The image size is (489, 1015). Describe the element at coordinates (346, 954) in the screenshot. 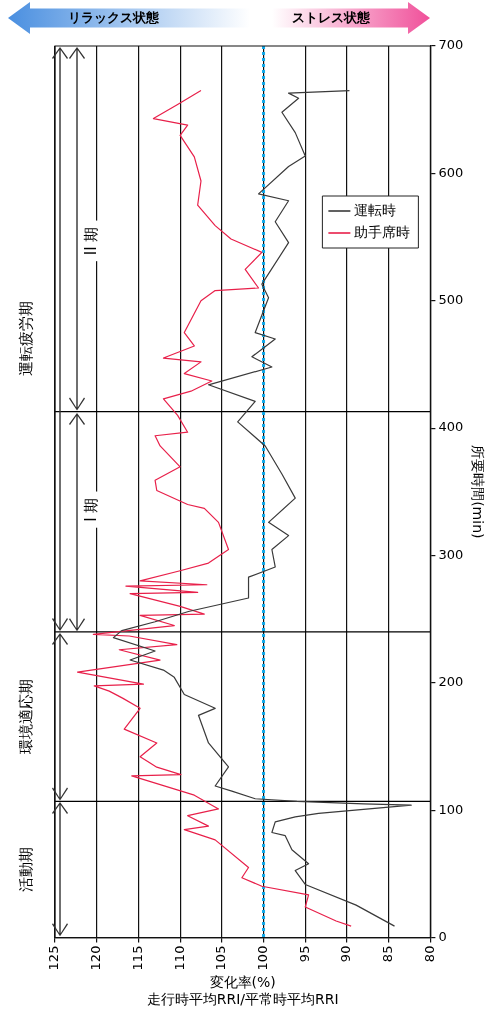

I see `x-tick-label: 90` at that location.